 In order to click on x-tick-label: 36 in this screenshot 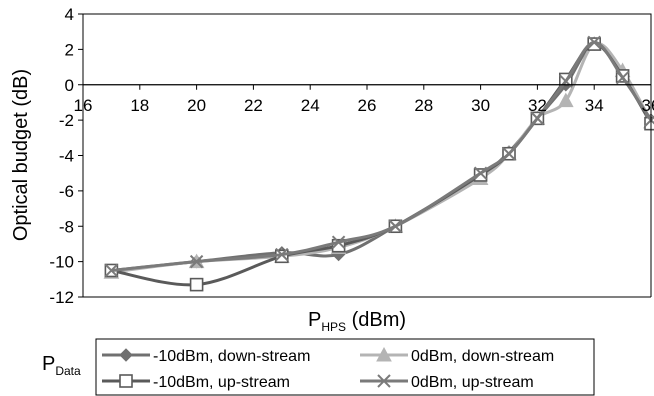, I will do `click(648, 105)`.